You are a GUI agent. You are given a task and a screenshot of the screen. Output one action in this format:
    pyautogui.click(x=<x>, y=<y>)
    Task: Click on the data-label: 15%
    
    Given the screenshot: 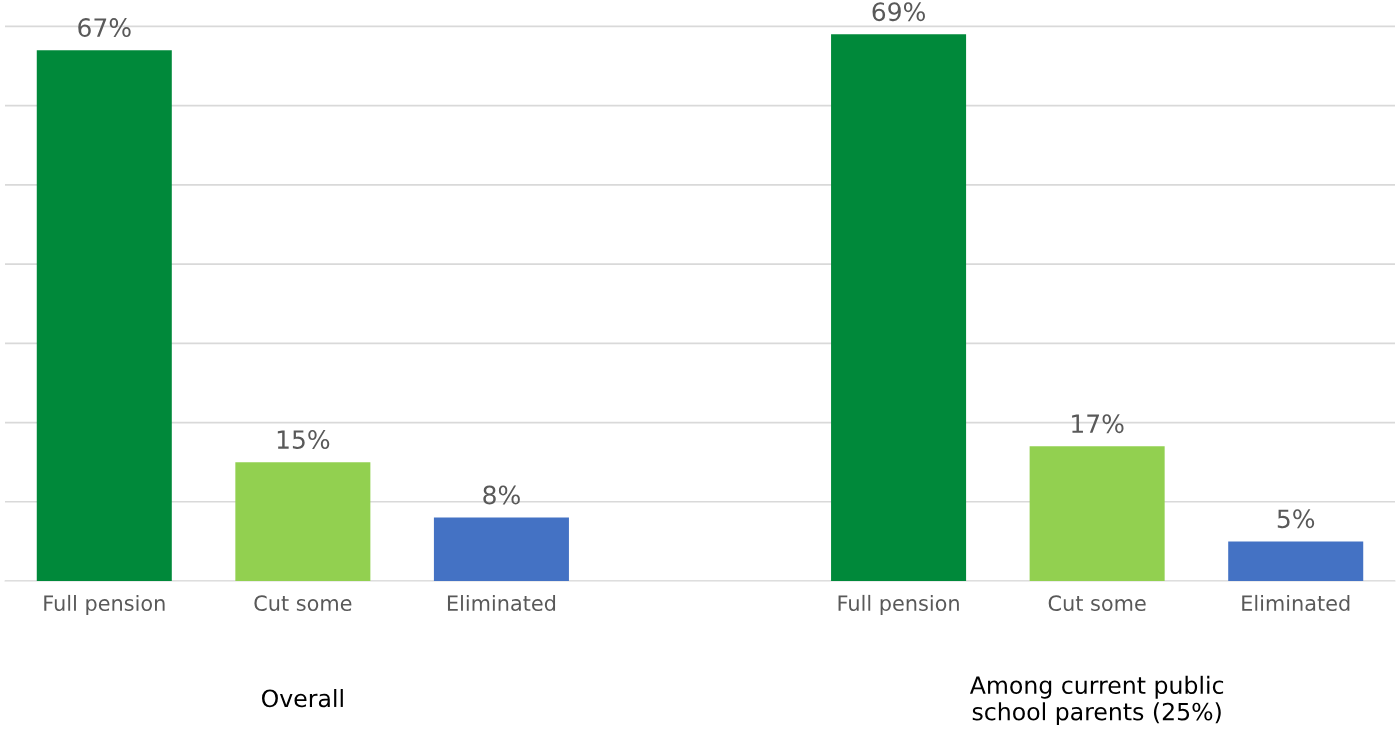 What is the action you would take?
    pyautogui.click(x=303, y=439)
    